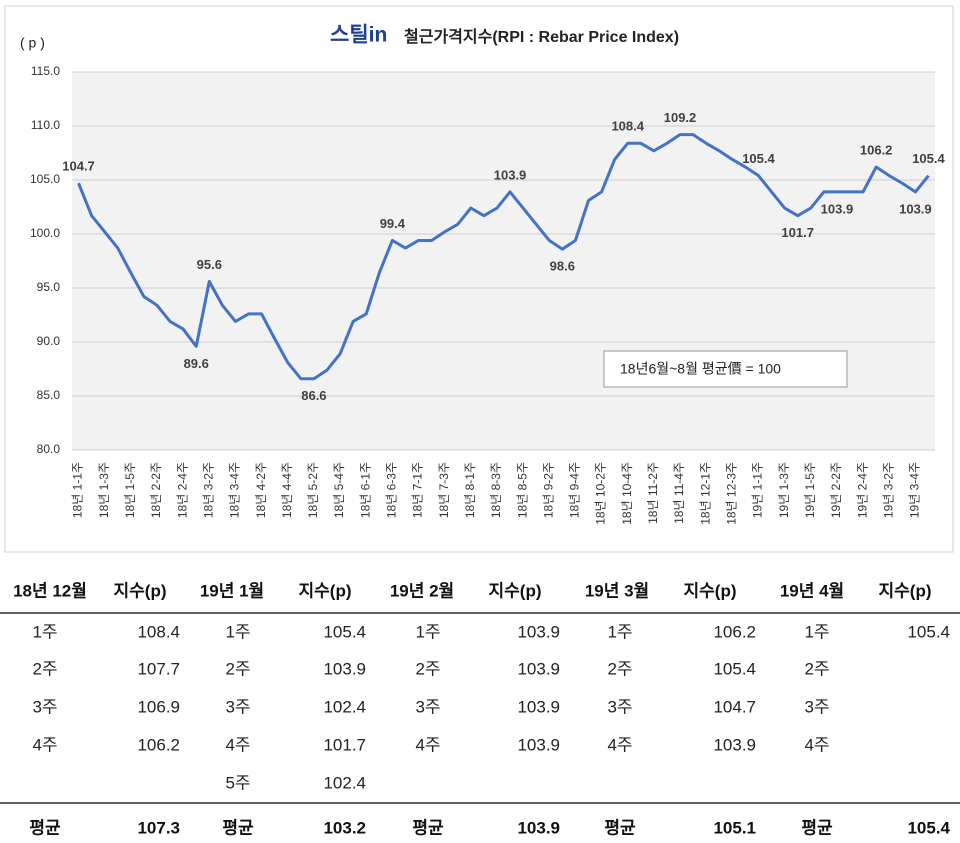  What do you see at coordinates (679, 493) in the screenshot?
I see `x-tick-label: 18년 11-4주` at bounding box center [679, 493].